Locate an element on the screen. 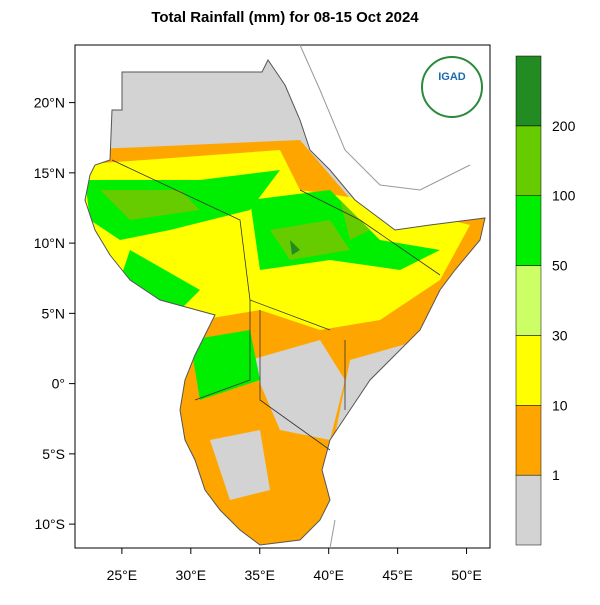 This screenshot has height=605, width=600. y-tick-label: 0° is located at coordinates (58, 384).